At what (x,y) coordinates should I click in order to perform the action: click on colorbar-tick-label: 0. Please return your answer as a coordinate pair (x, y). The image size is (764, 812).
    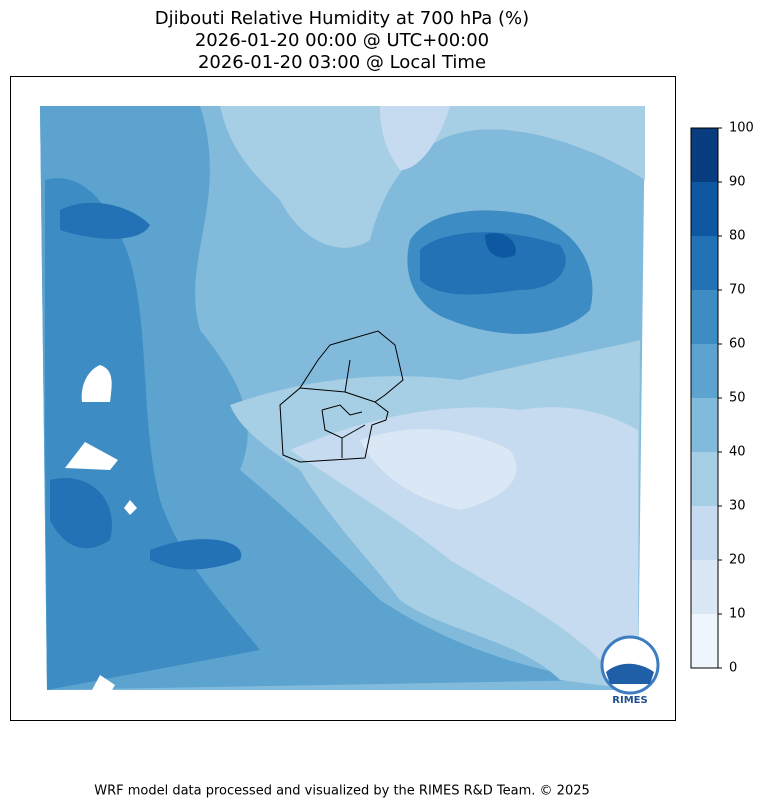
    Looking at the image, I should click on (733, 668).